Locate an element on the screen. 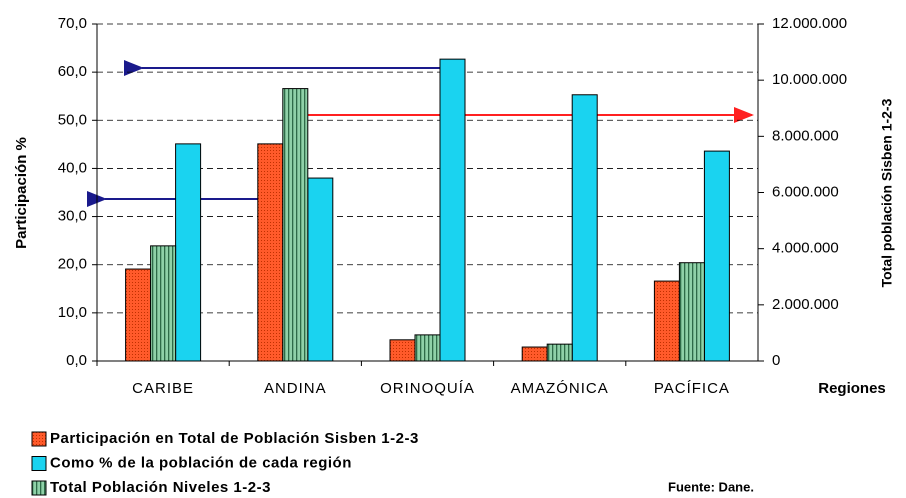  y2-tick-label: 2.000.000 is located at coordinates (805, 304).